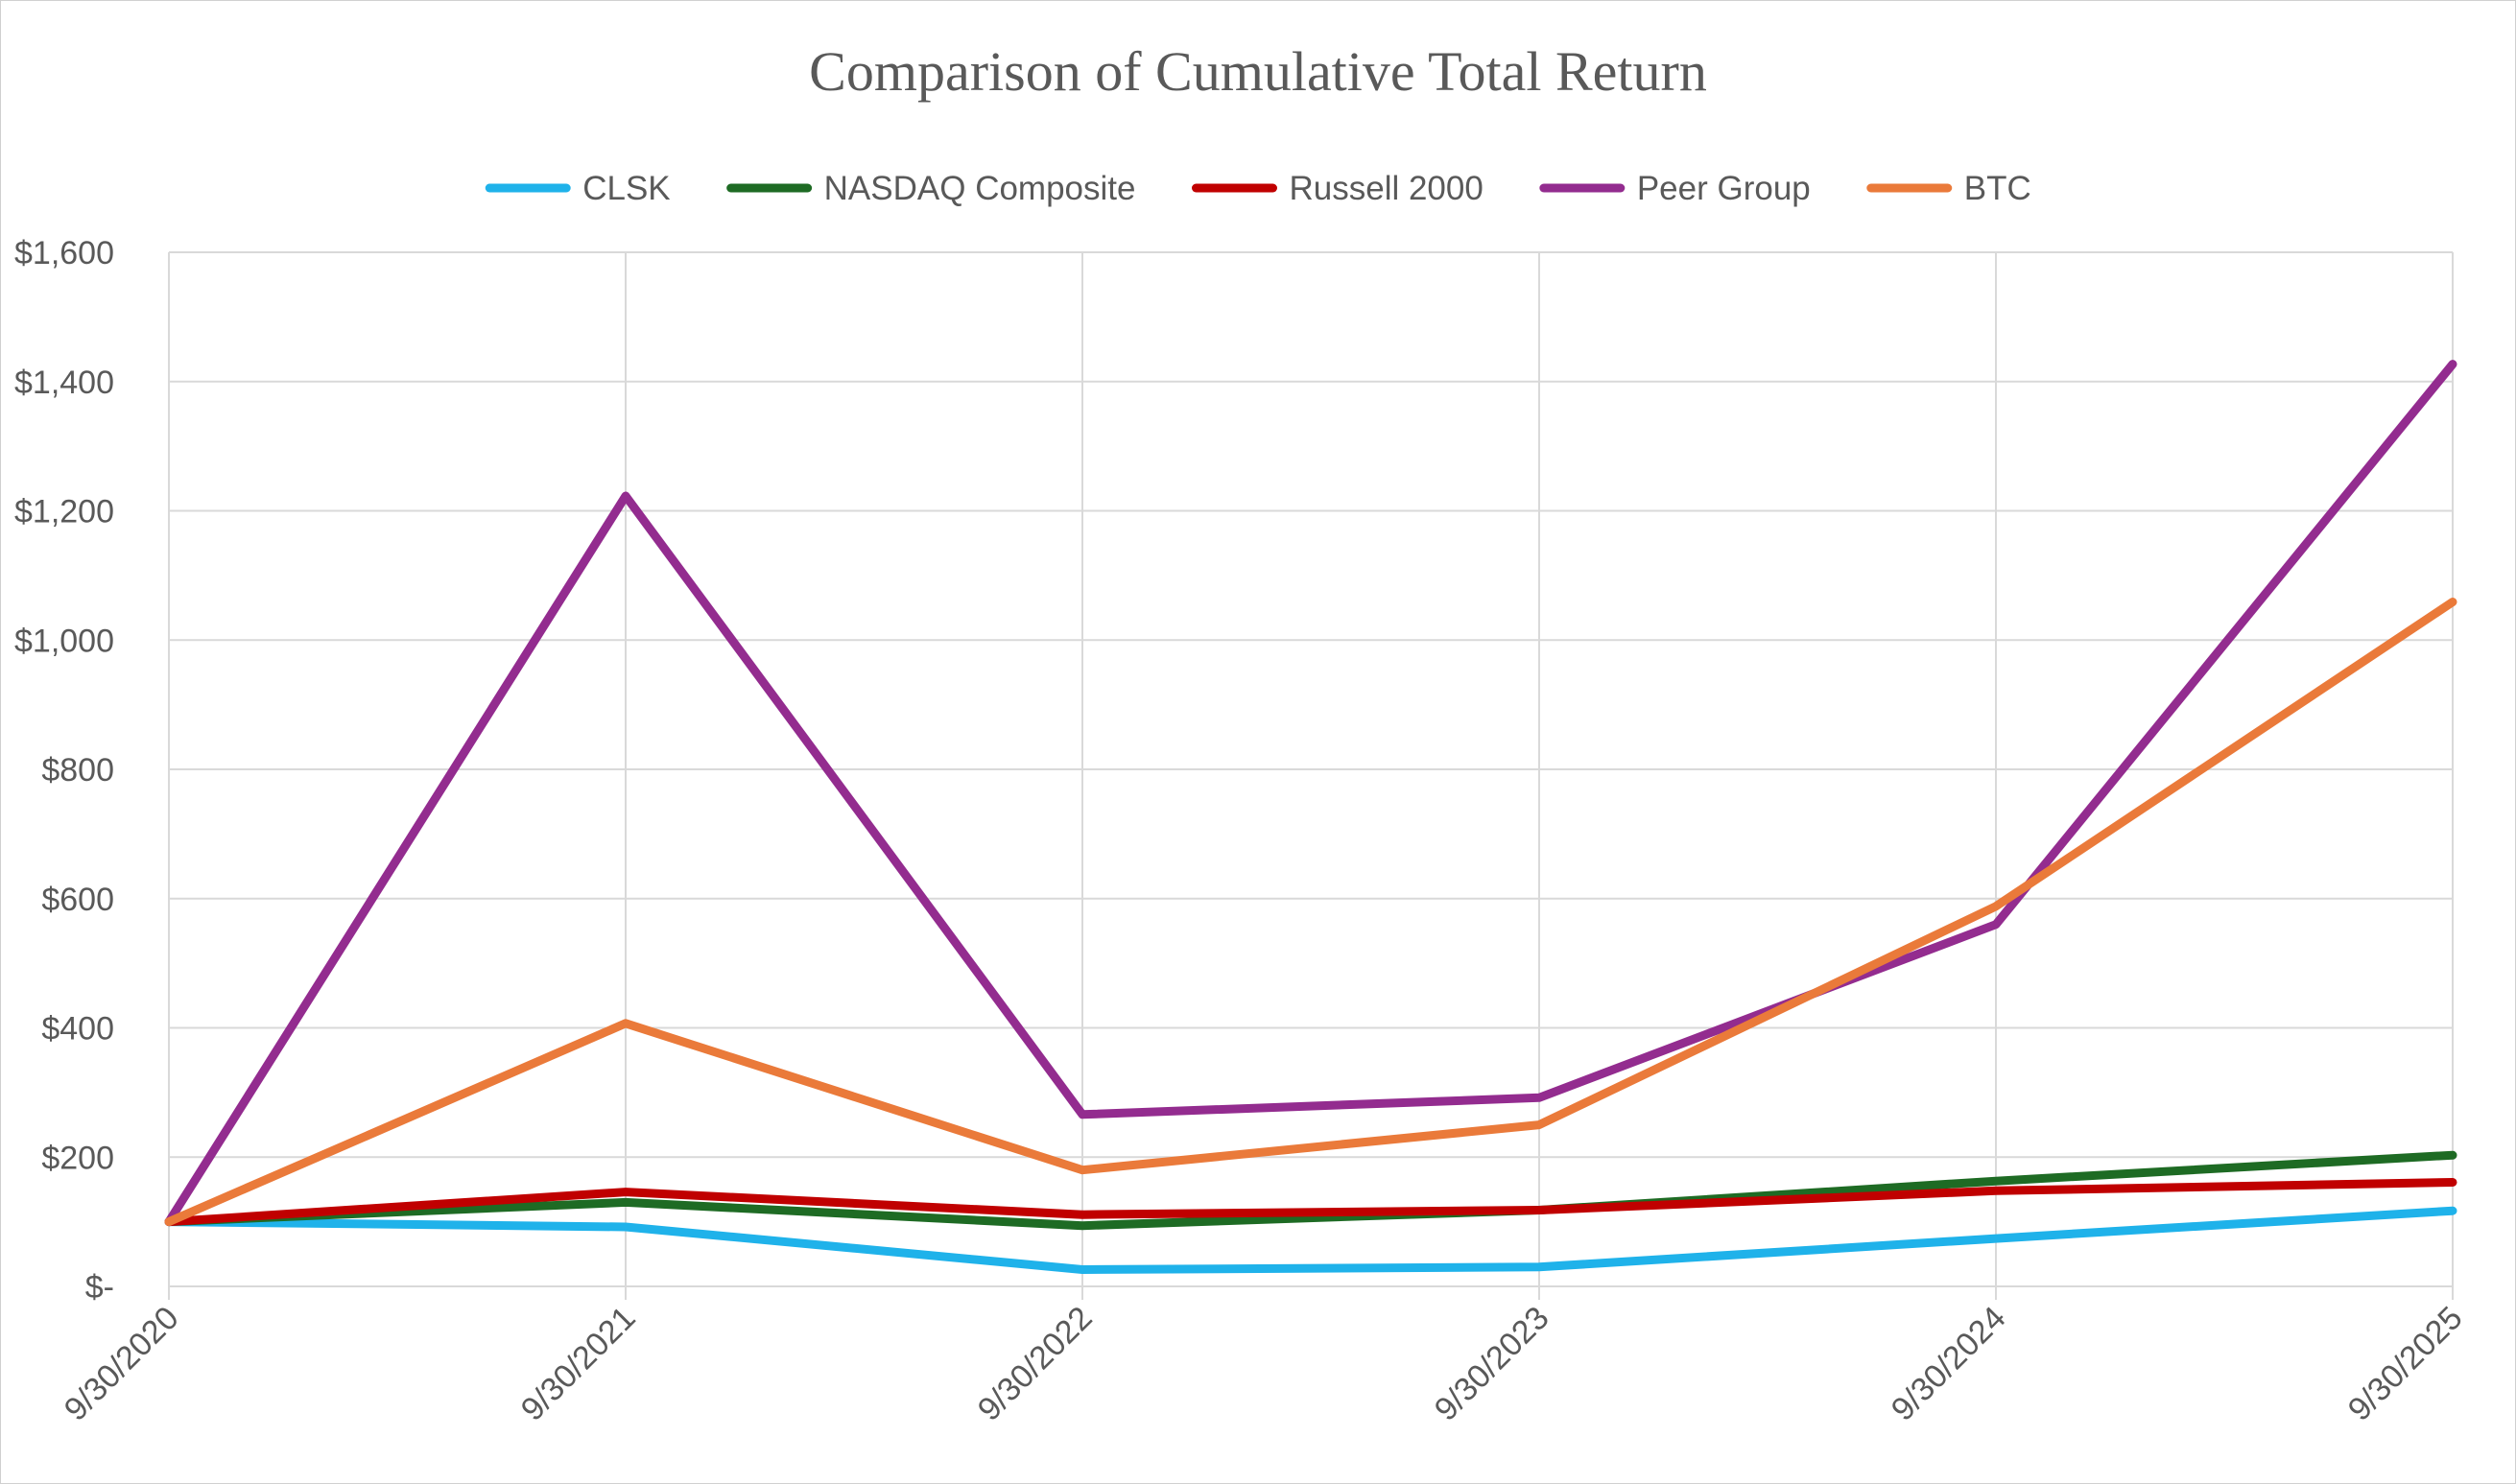  What do you see at coordinates (1724, 189) in the screenshot?
I see `legend-label-peer-group: Peer Group` at bounding box center [1724, 189].